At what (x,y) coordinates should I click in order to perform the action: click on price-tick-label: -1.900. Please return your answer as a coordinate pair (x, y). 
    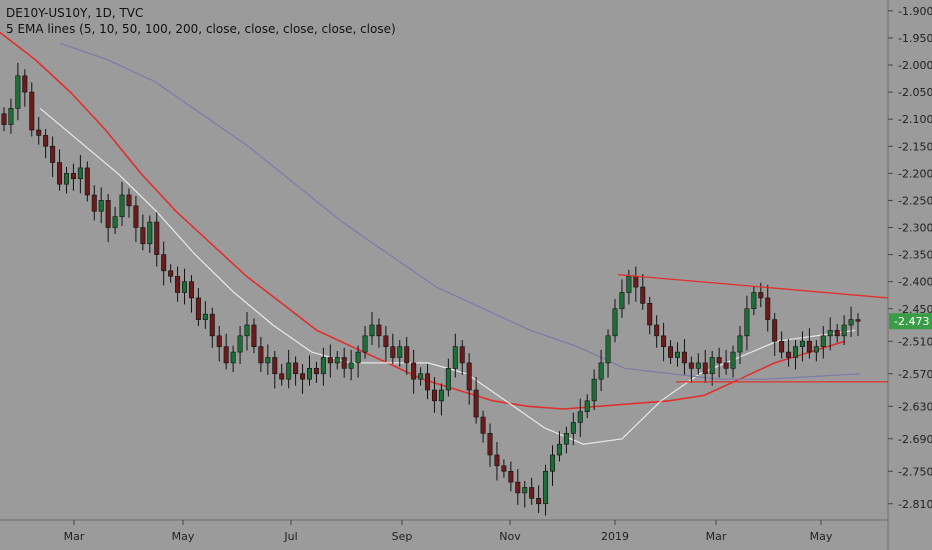
    Looking at the image, I should click on (915, 11).